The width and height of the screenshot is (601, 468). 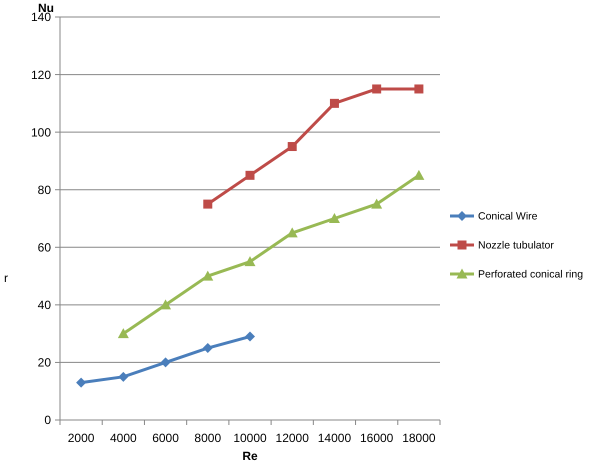 I want to click on y-tick-label: 20, so click(x=45, y=363).